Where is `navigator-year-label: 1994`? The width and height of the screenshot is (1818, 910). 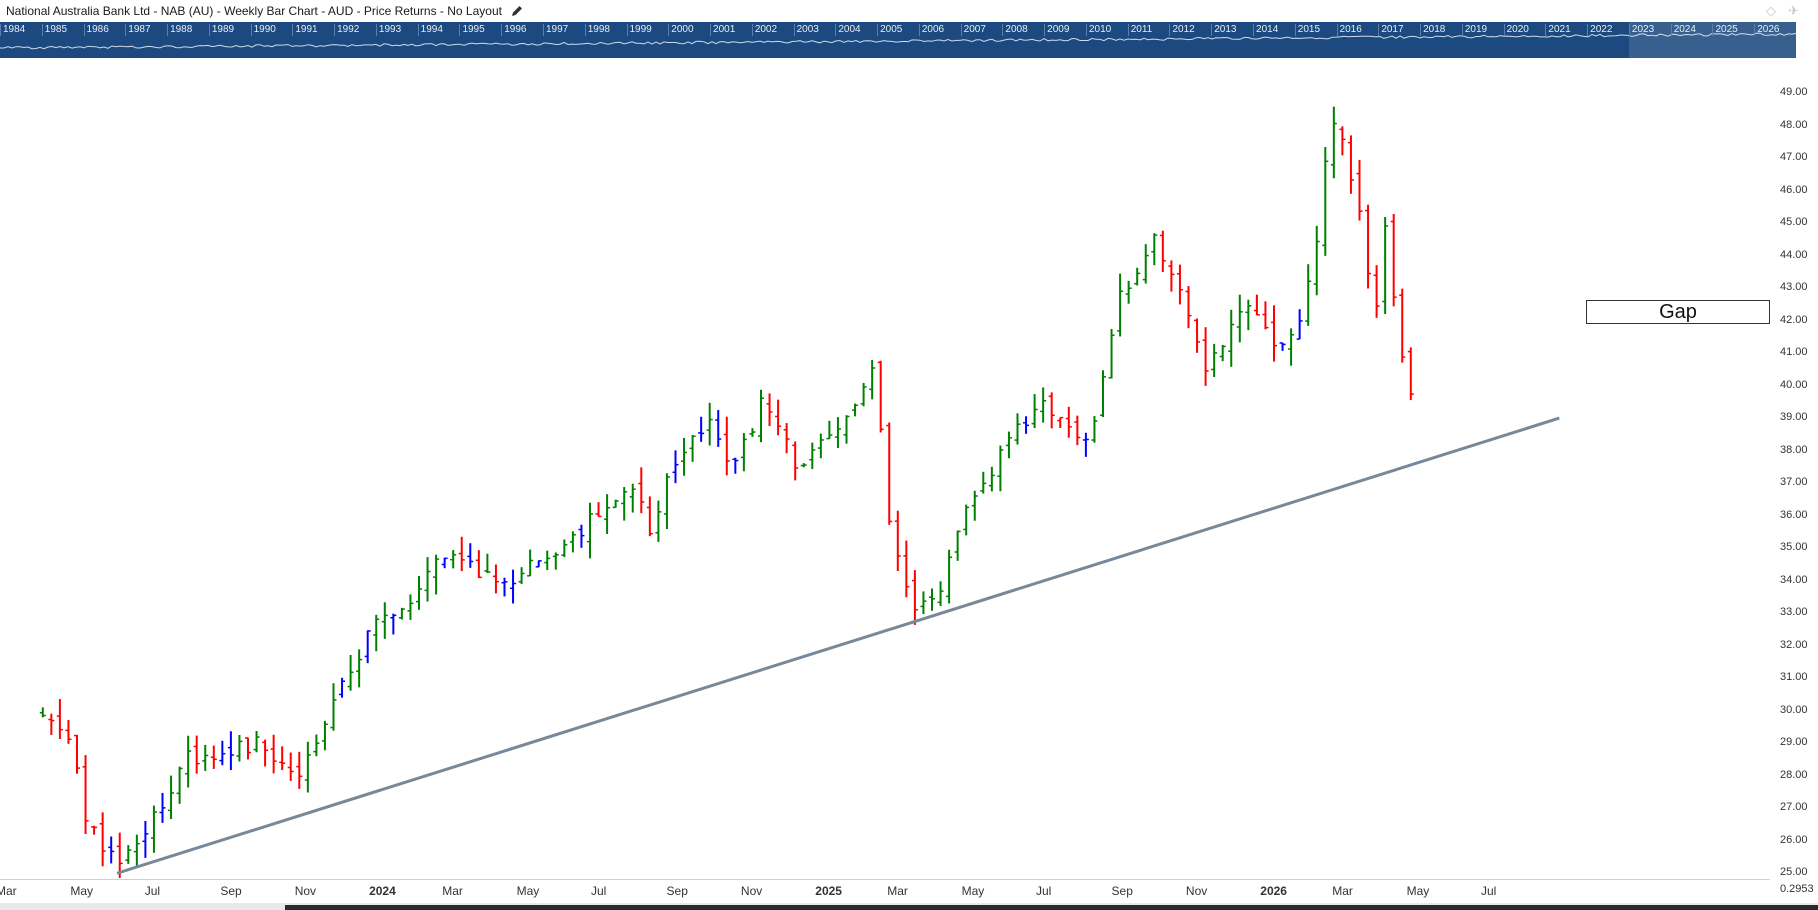 navigator-year-label: 1994 is located at coordinates (430, 30).